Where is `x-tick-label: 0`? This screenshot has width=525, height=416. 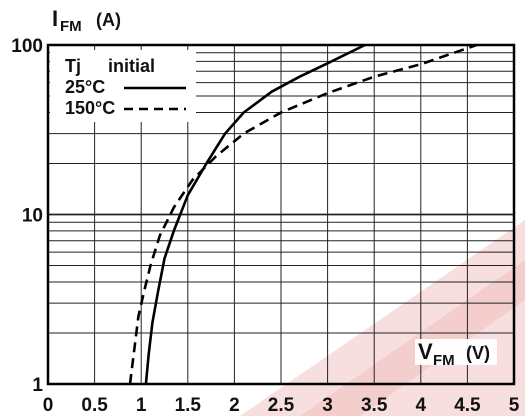
x-tick-label: 0 is located at coordinates (48, 405).